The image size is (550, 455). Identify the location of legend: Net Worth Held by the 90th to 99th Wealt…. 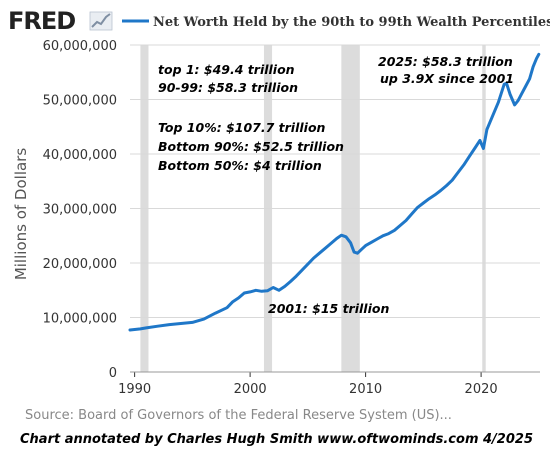
(336, 22).